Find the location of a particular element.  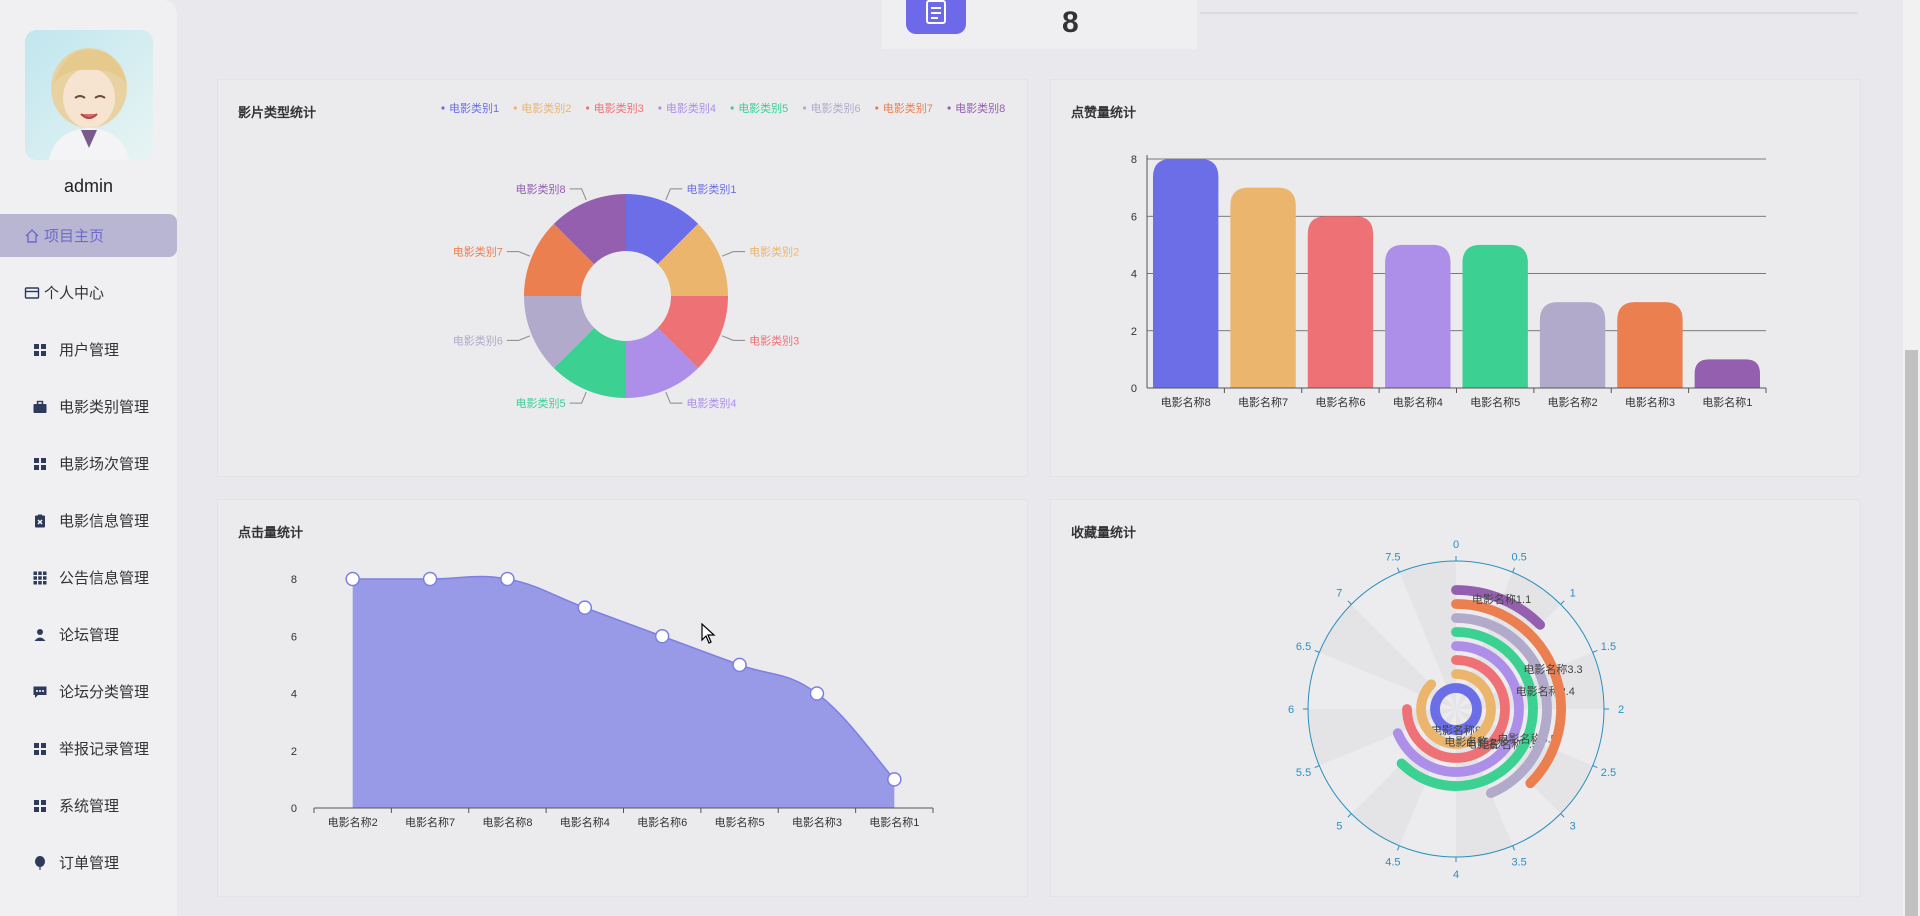

scrollbar-thumb is located at coordinates (1911, 633).